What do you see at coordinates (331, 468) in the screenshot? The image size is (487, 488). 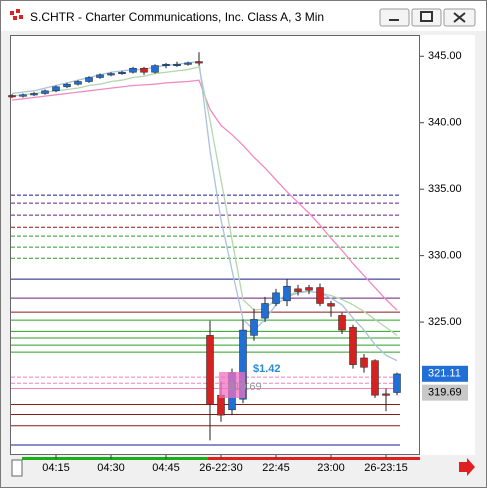 I see `x-tick-label: 23:00` at bounding box center [331, 468].